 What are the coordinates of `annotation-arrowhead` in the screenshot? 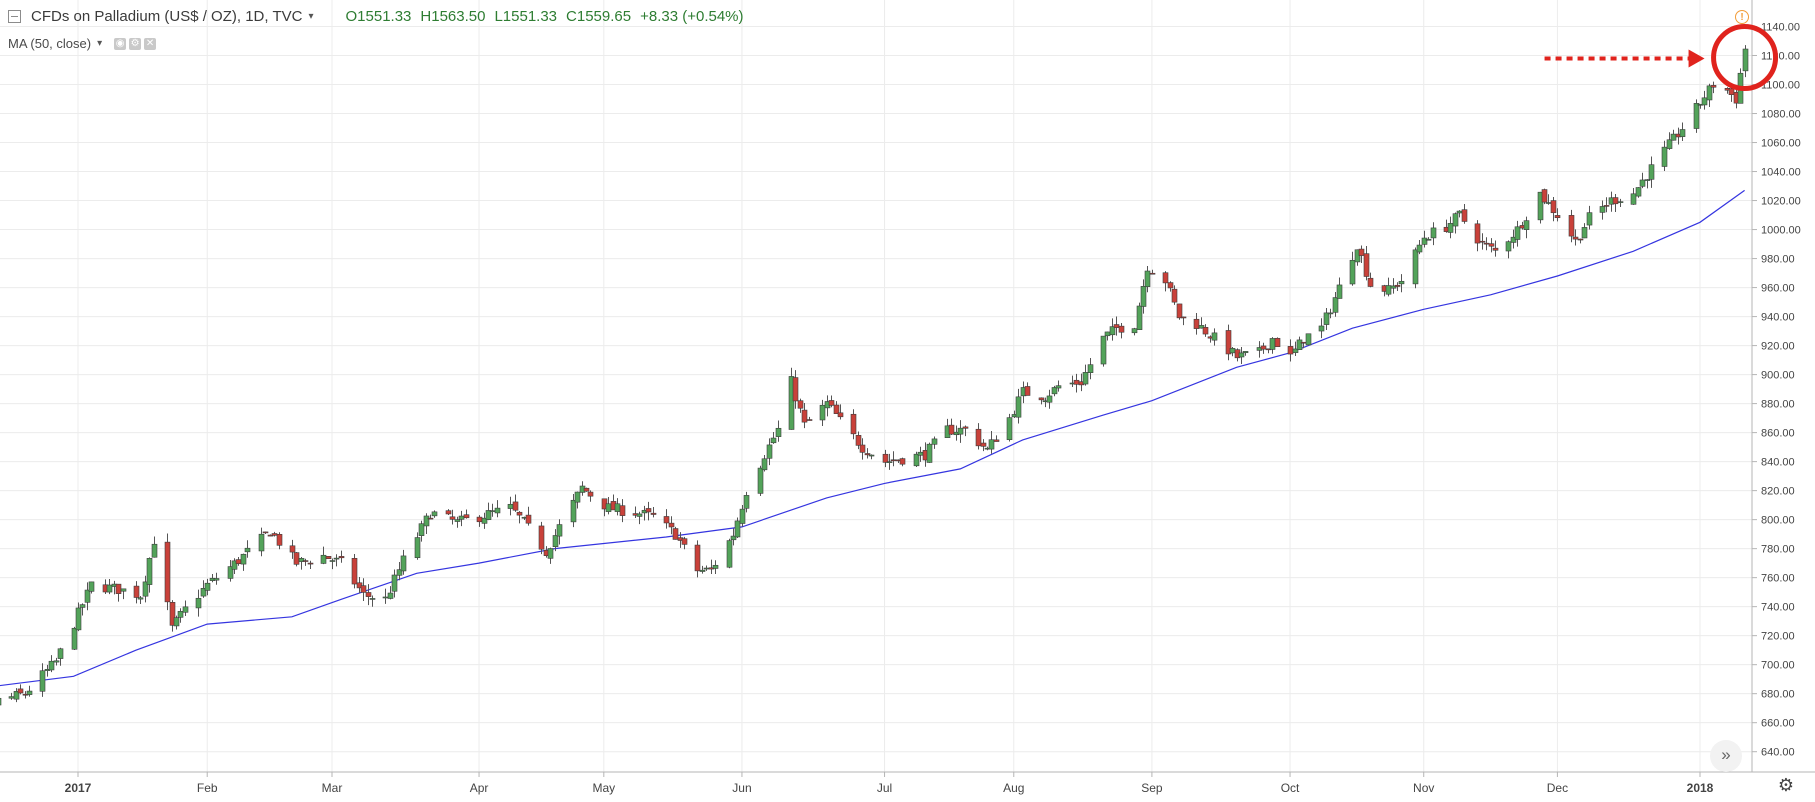 It's located at (1696, 58).